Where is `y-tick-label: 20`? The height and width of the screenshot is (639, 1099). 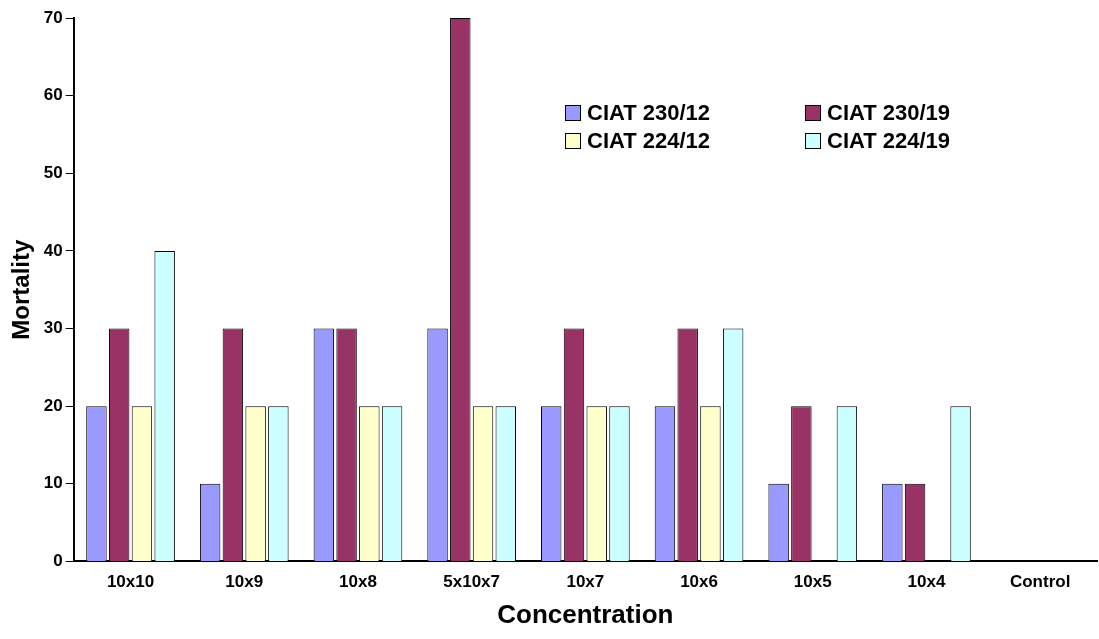
y-tick-label: 20 is located at coordinates (53, 405).